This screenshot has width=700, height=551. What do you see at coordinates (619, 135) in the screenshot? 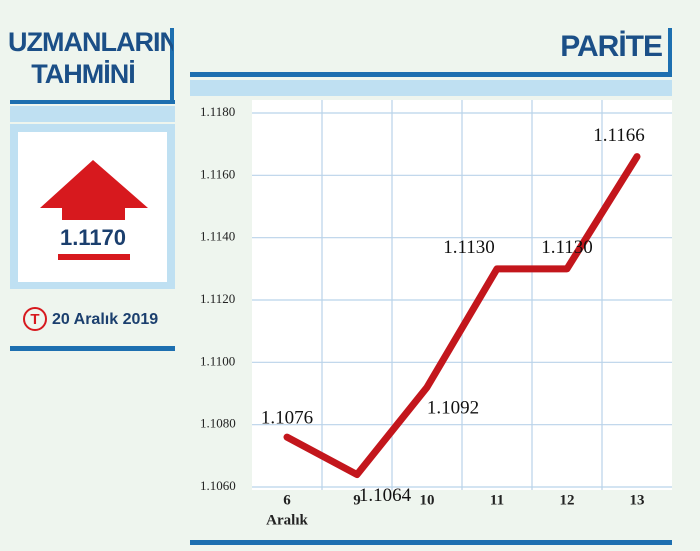
I see `value-label: 1.1166` at bounding box center [619, 135].